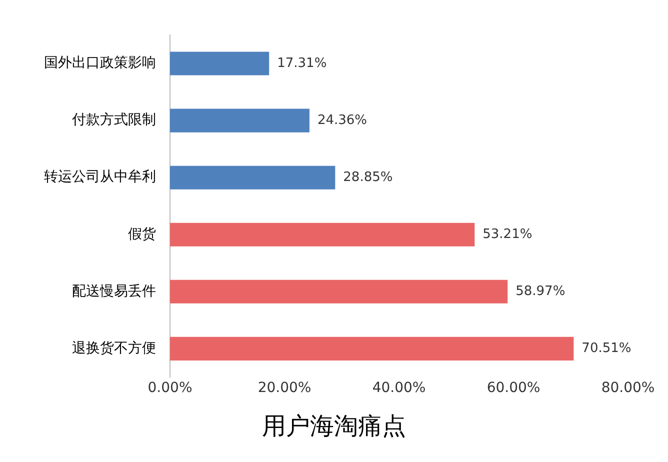  Describe the element at coordinates (342, 120) in the screenshot. I see `data-label: 24.36%` at that location.